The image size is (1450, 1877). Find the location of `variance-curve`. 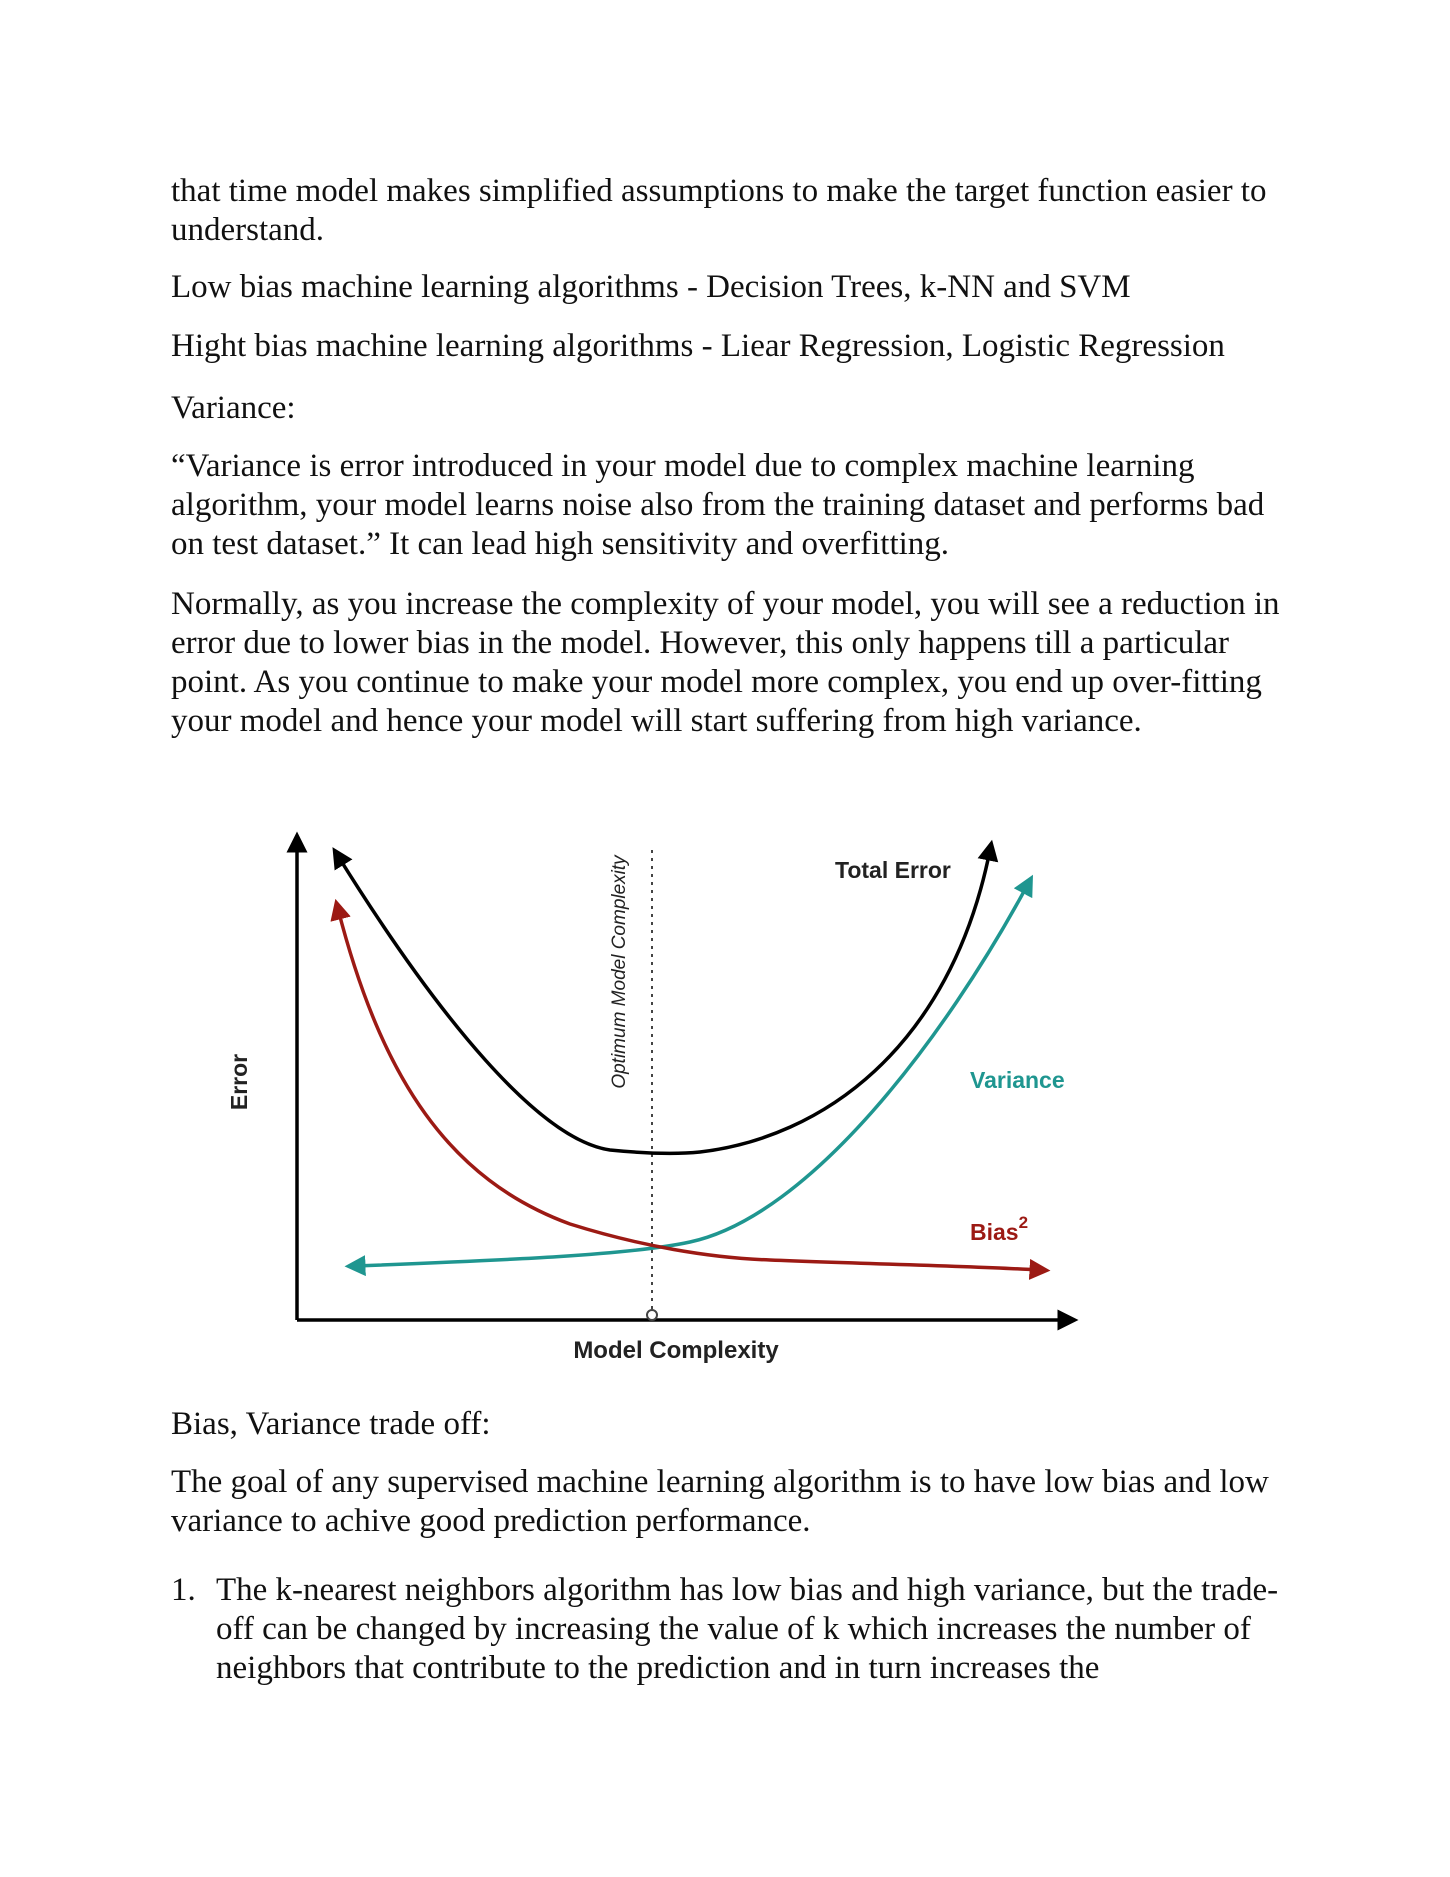

variance-curve is located at coordinates (688, 1075).